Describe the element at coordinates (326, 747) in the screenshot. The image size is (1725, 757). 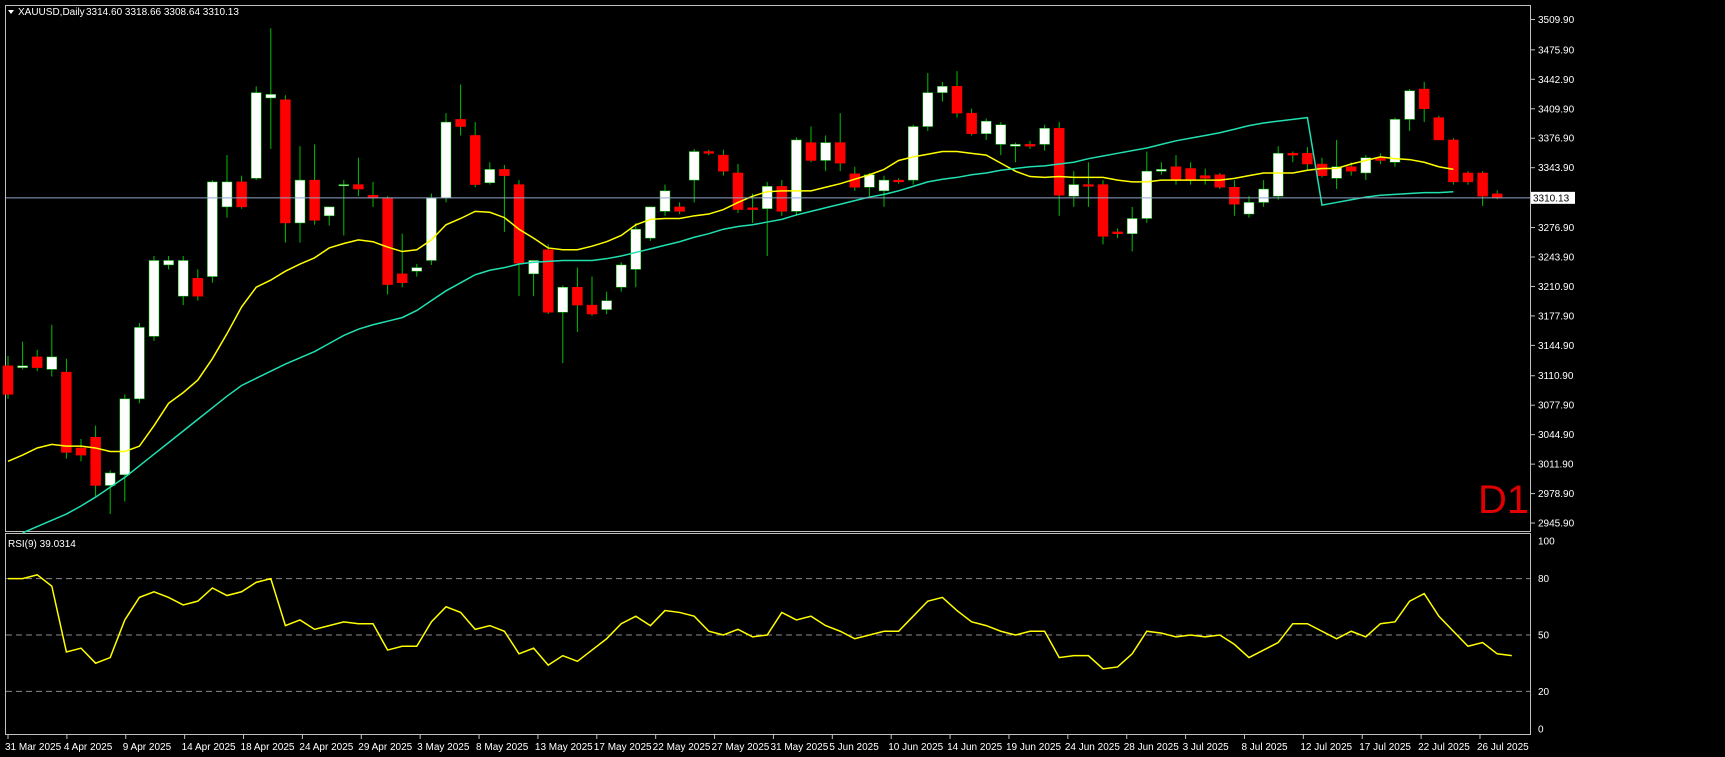
I see `date-tick-label: 24 Apr 2025` at that location.